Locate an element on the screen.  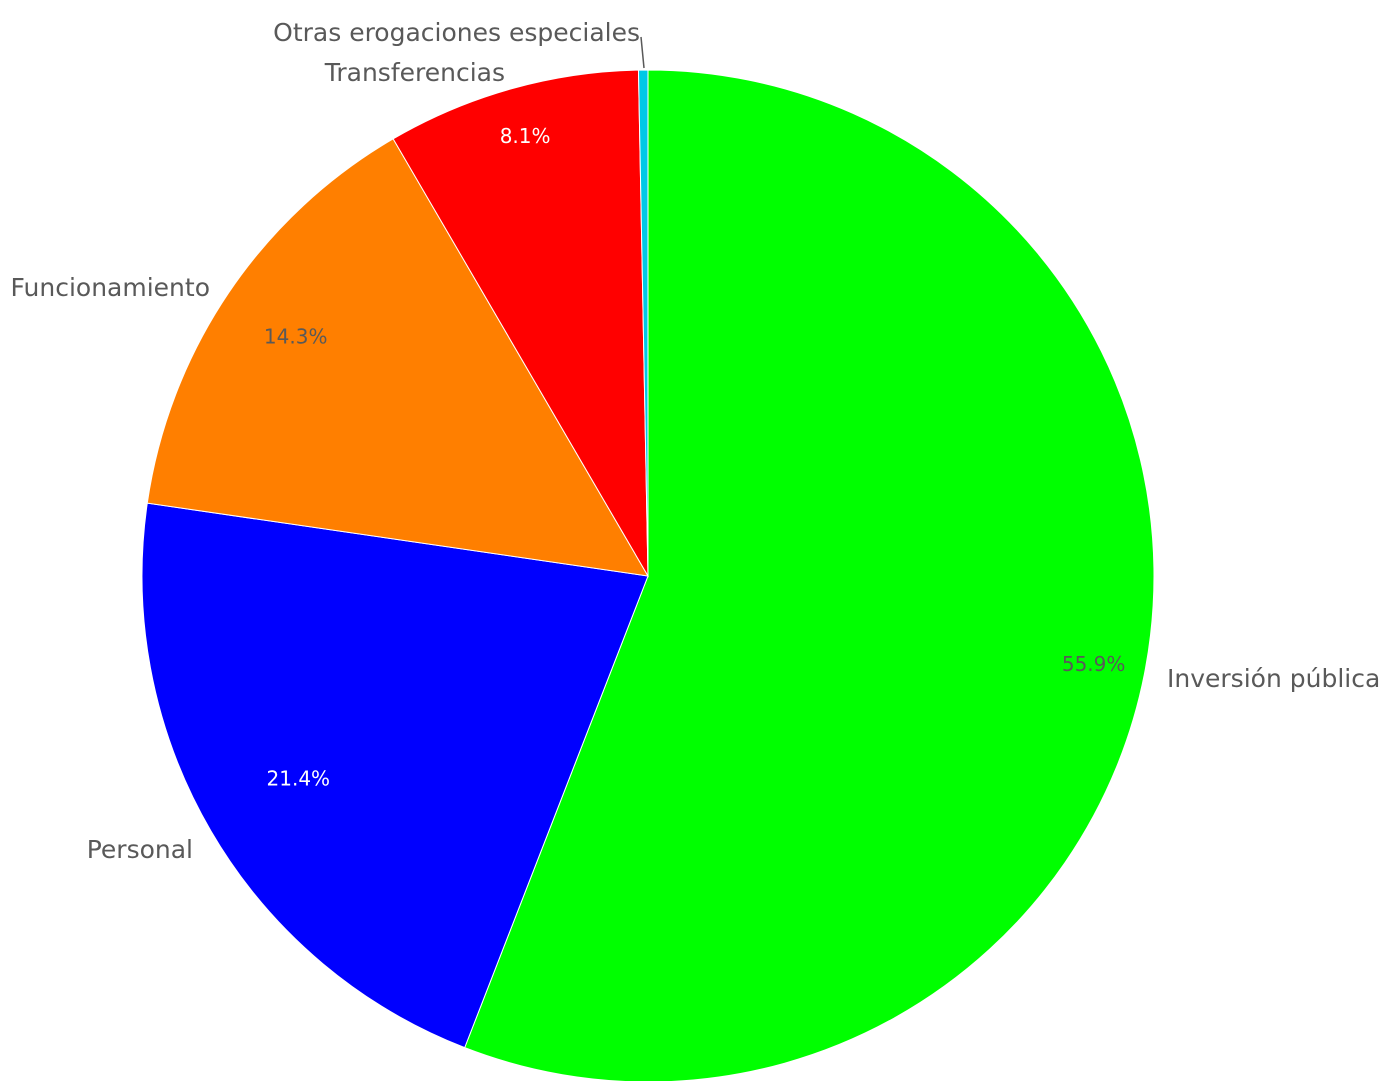
value-label-funcionamiento: 14.3% is located at coordinates (296, 337).